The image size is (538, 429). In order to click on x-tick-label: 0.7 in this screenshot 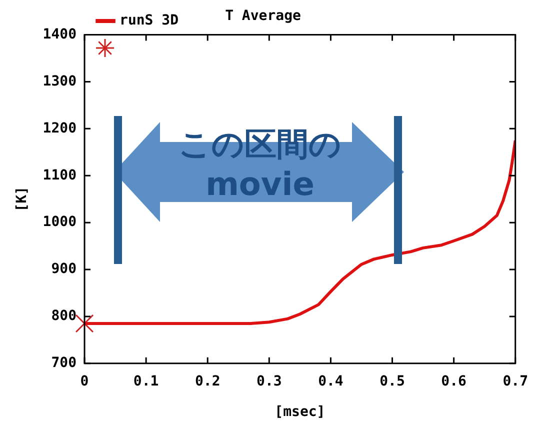, I will do `click(515, 381)`.